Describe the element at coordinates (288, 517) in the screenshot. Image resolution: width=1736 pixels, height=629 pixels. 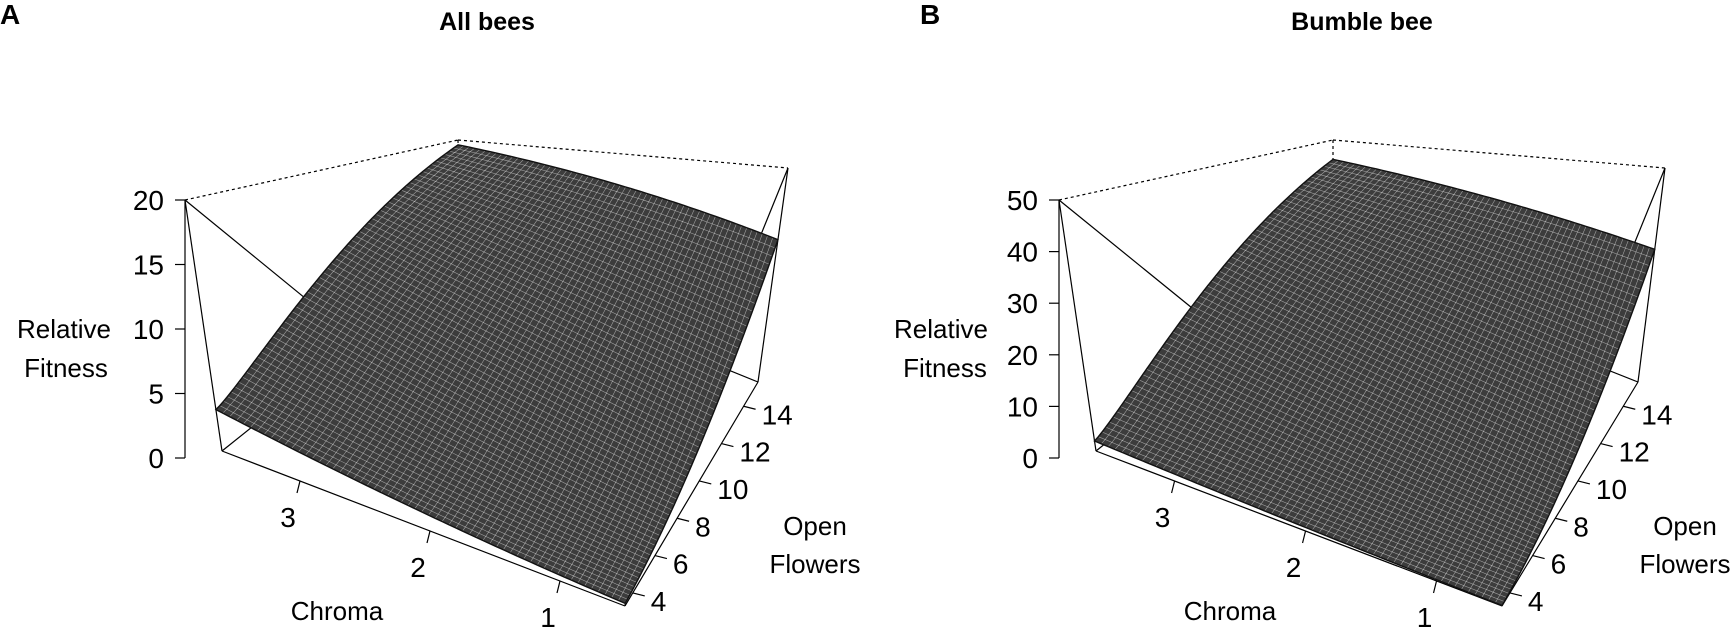
I see `x-tick-label: 3` at that location.